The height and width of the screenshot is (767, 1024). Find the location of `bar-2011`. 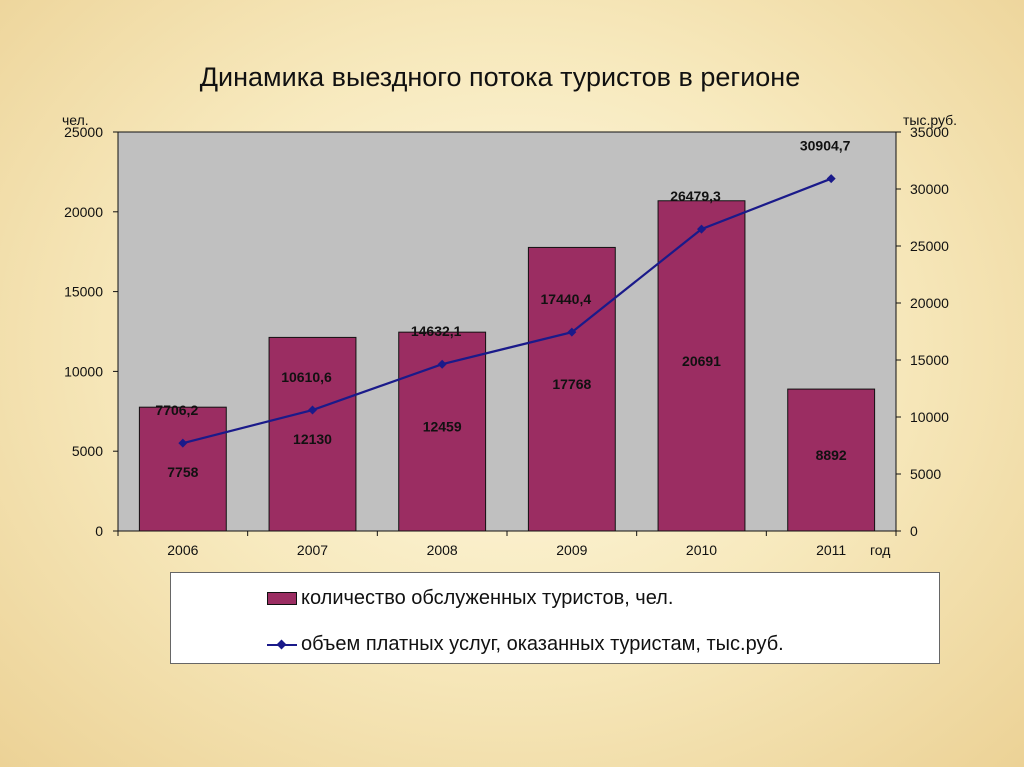

bar-2011 is located at coordinates (831, 460).